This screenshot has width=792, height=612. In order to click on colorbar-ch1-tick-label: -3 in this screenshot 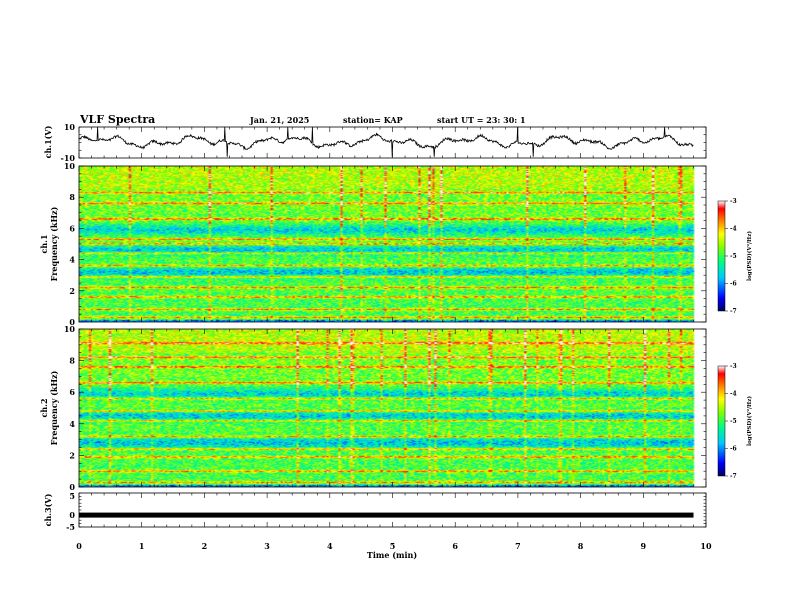, I will do `click(733, 201)`.